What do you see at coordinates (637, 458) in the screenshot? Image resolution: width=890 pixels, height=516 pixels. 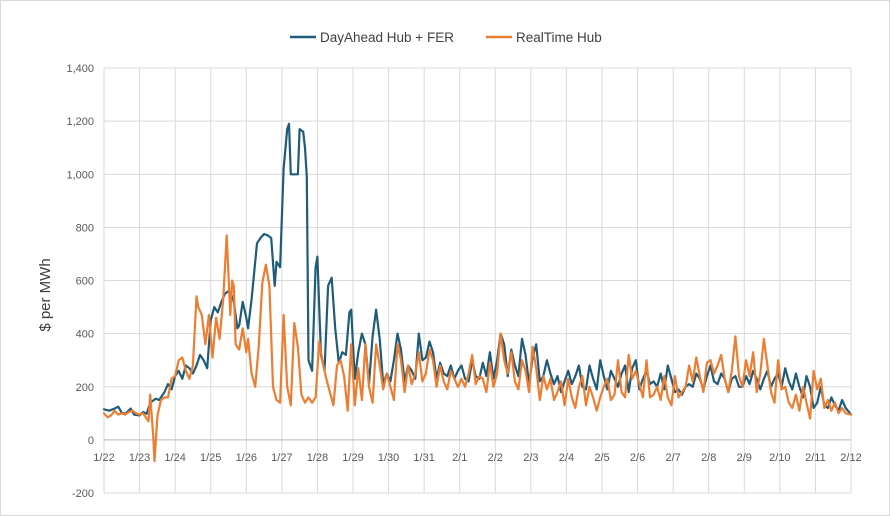 I see `x-tick-label: 2/6` at bounding box center [637, 458].